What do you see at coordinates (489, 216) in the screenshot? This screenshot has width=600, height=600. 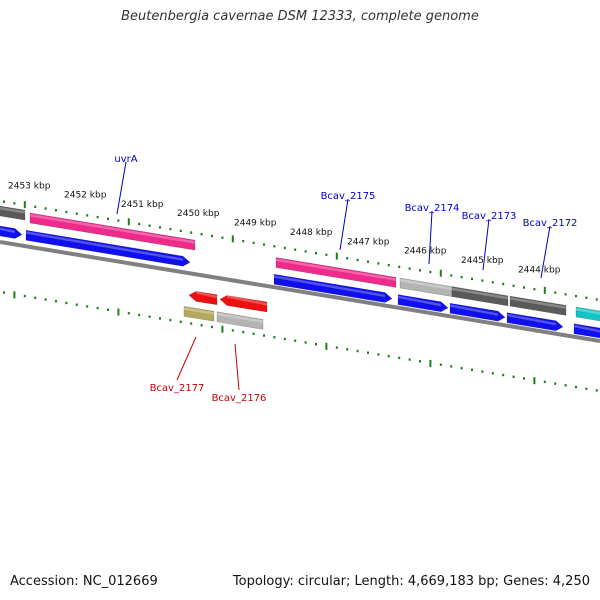 I see `gene-label-Bcav_2173: Bcav_2173` at bounding box center [489, 216].